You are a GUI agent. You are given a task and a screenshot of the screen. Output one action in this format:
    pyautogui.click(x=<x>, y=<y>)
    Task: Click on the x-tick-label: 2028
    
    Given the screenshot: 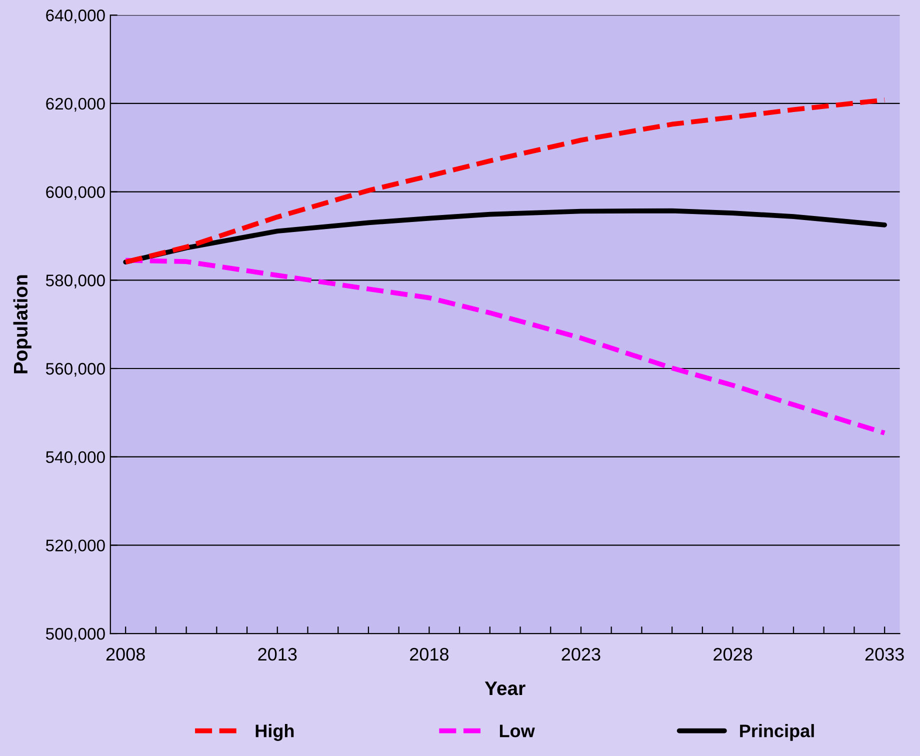 What is the action you would take?
    pyautogui.click(x=733, y=654)
    